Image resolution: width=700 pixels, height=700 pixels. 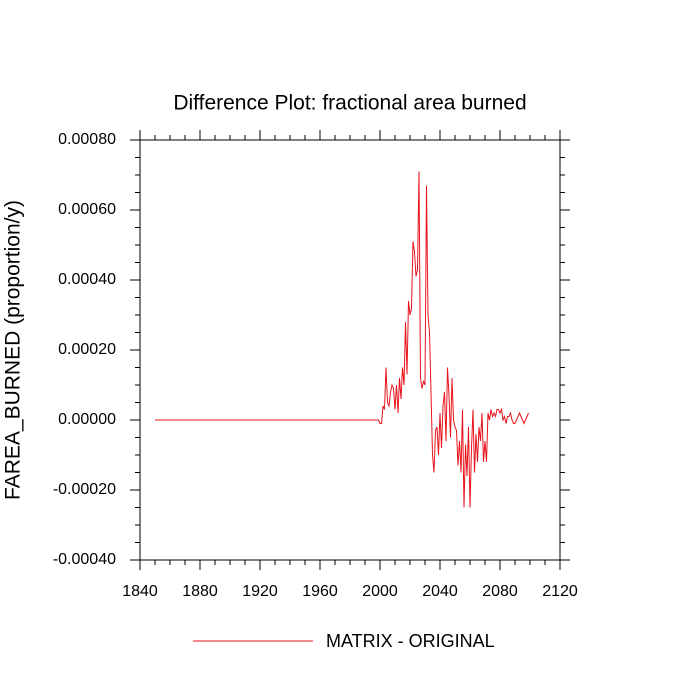 What do you see at coordinates (440, 591) in the screenshot?
I see `x-tick-label: 2040` at bounding box center [440, 591].